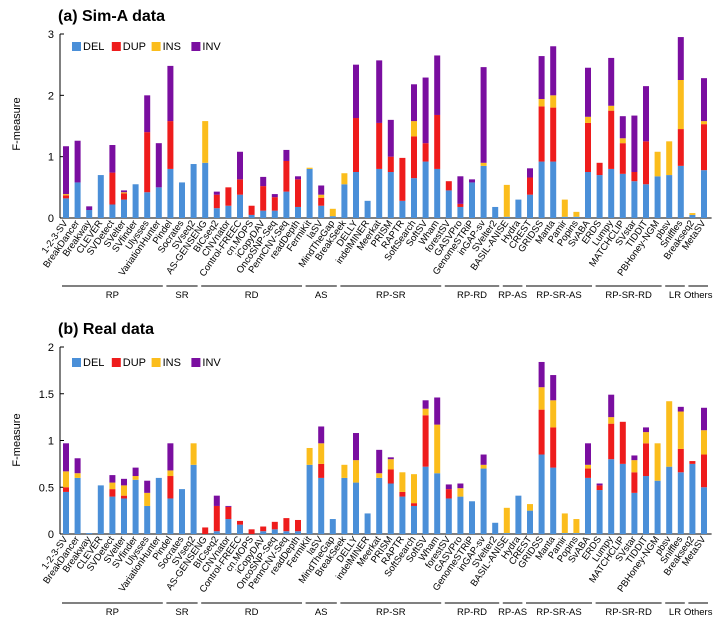 Image resolution: width=713 pixels, height=628 pixels. What do you see at coordinates (472, 295) in the screenshot?
I see `group-label: RP-RD` at bounding box center [472, 295].